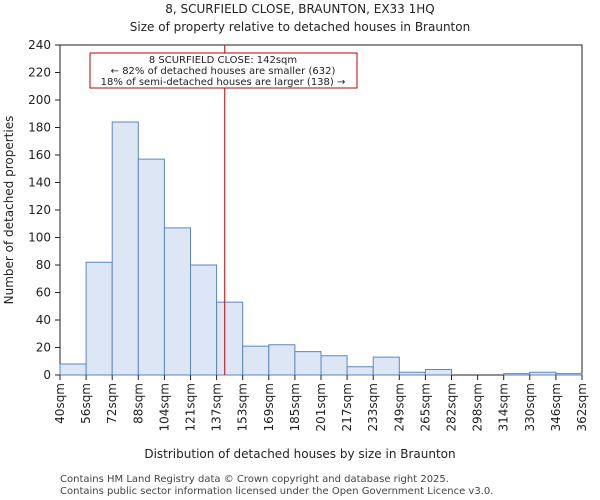  Describe the element at coordinates (86, 403) in the screenshot. I see `x-tick-label-56sqm: 56sqm` at that location.